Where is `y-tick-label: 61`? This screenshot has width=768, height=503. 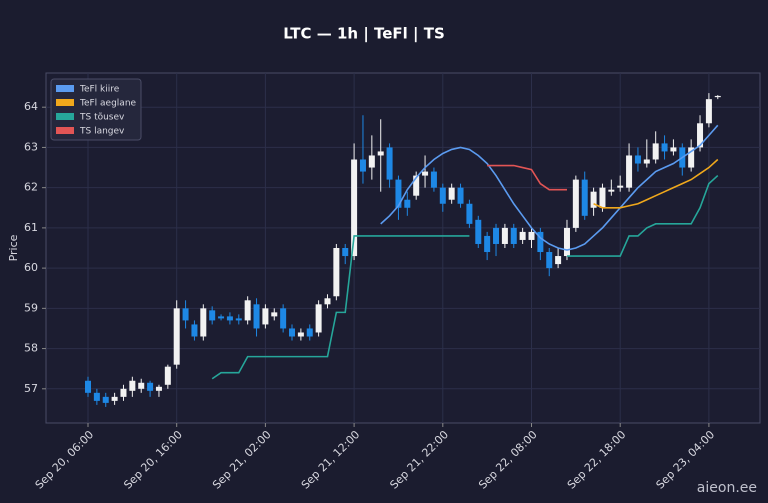
y-tick-label: 61 is located at coordinates (31, 227).